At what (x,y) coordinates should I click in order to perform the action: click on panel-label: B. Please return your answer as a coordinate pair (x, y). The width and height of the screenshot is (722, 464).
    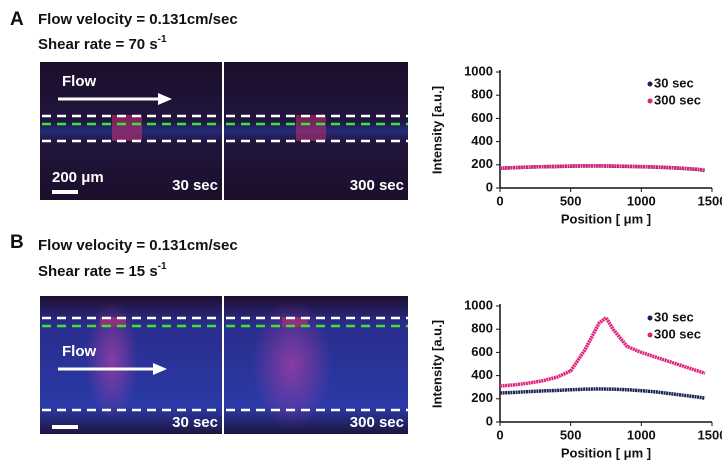
    Looking at the image, I should click on (17, 242).